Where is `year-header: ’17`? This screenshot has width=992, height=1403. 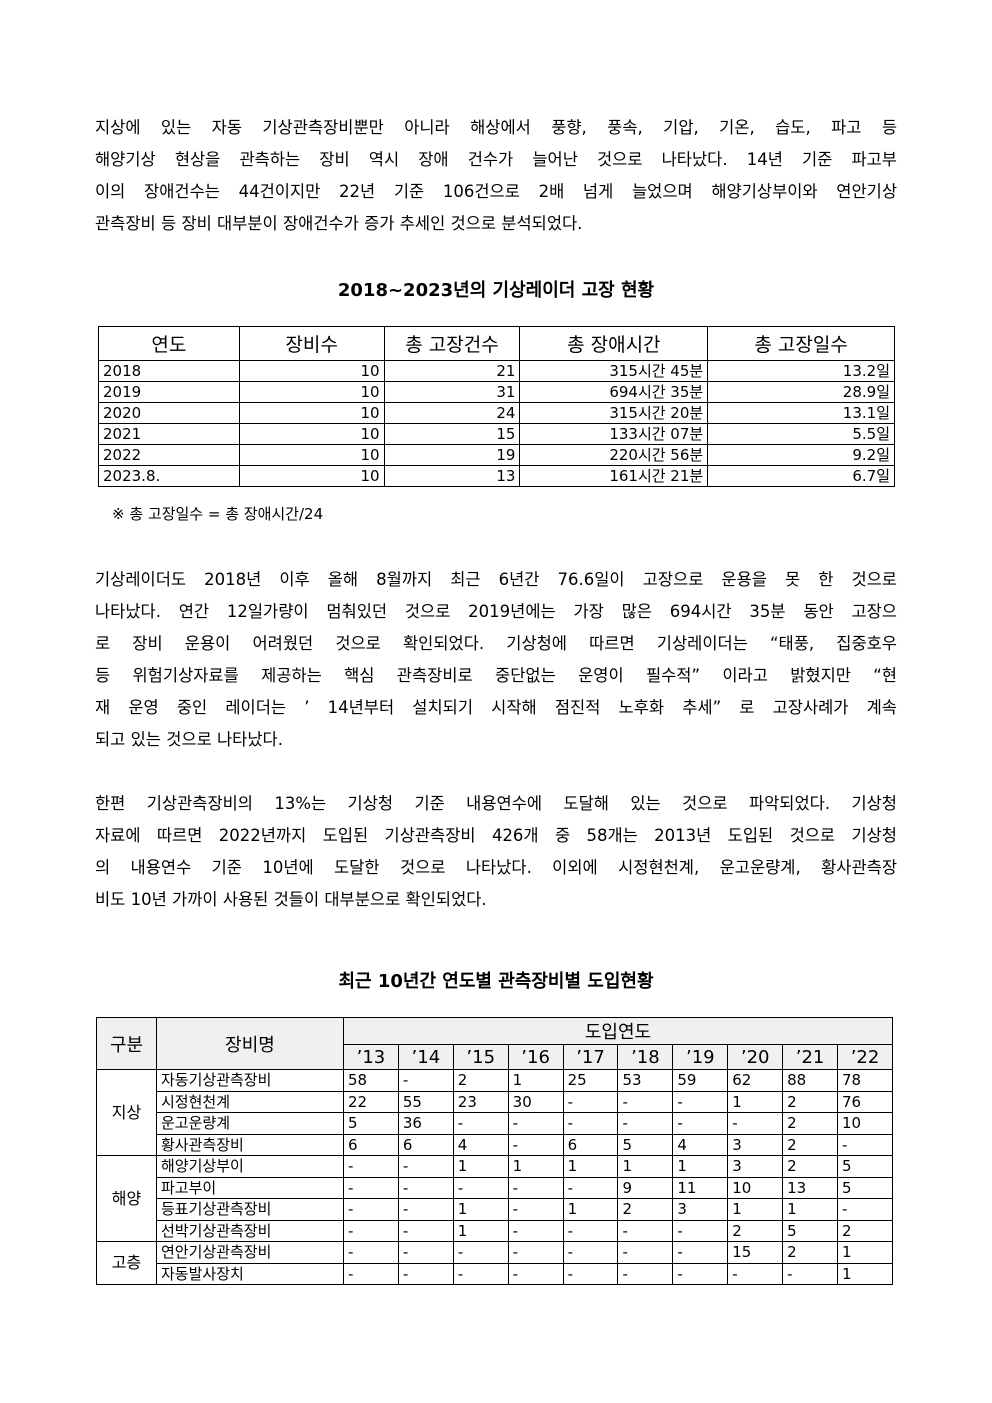
year-header: ’17 is located at coordinates (590, 1057).